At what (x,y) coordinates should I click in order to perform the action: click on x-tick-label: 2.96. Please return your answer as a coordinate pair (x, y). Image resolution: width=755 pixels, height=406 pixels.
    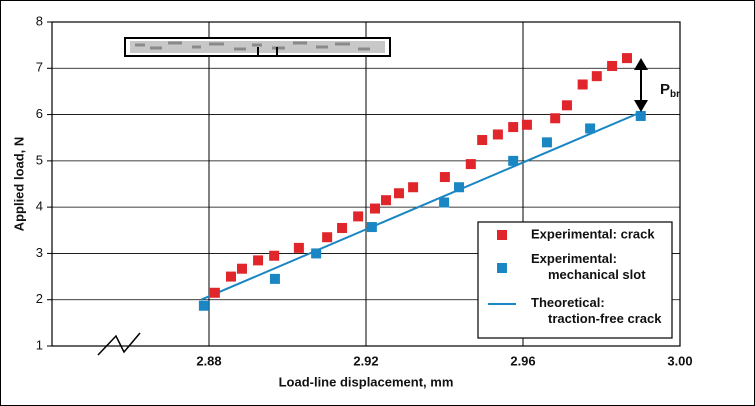
    Looking at the image, I should click on (522, 360).